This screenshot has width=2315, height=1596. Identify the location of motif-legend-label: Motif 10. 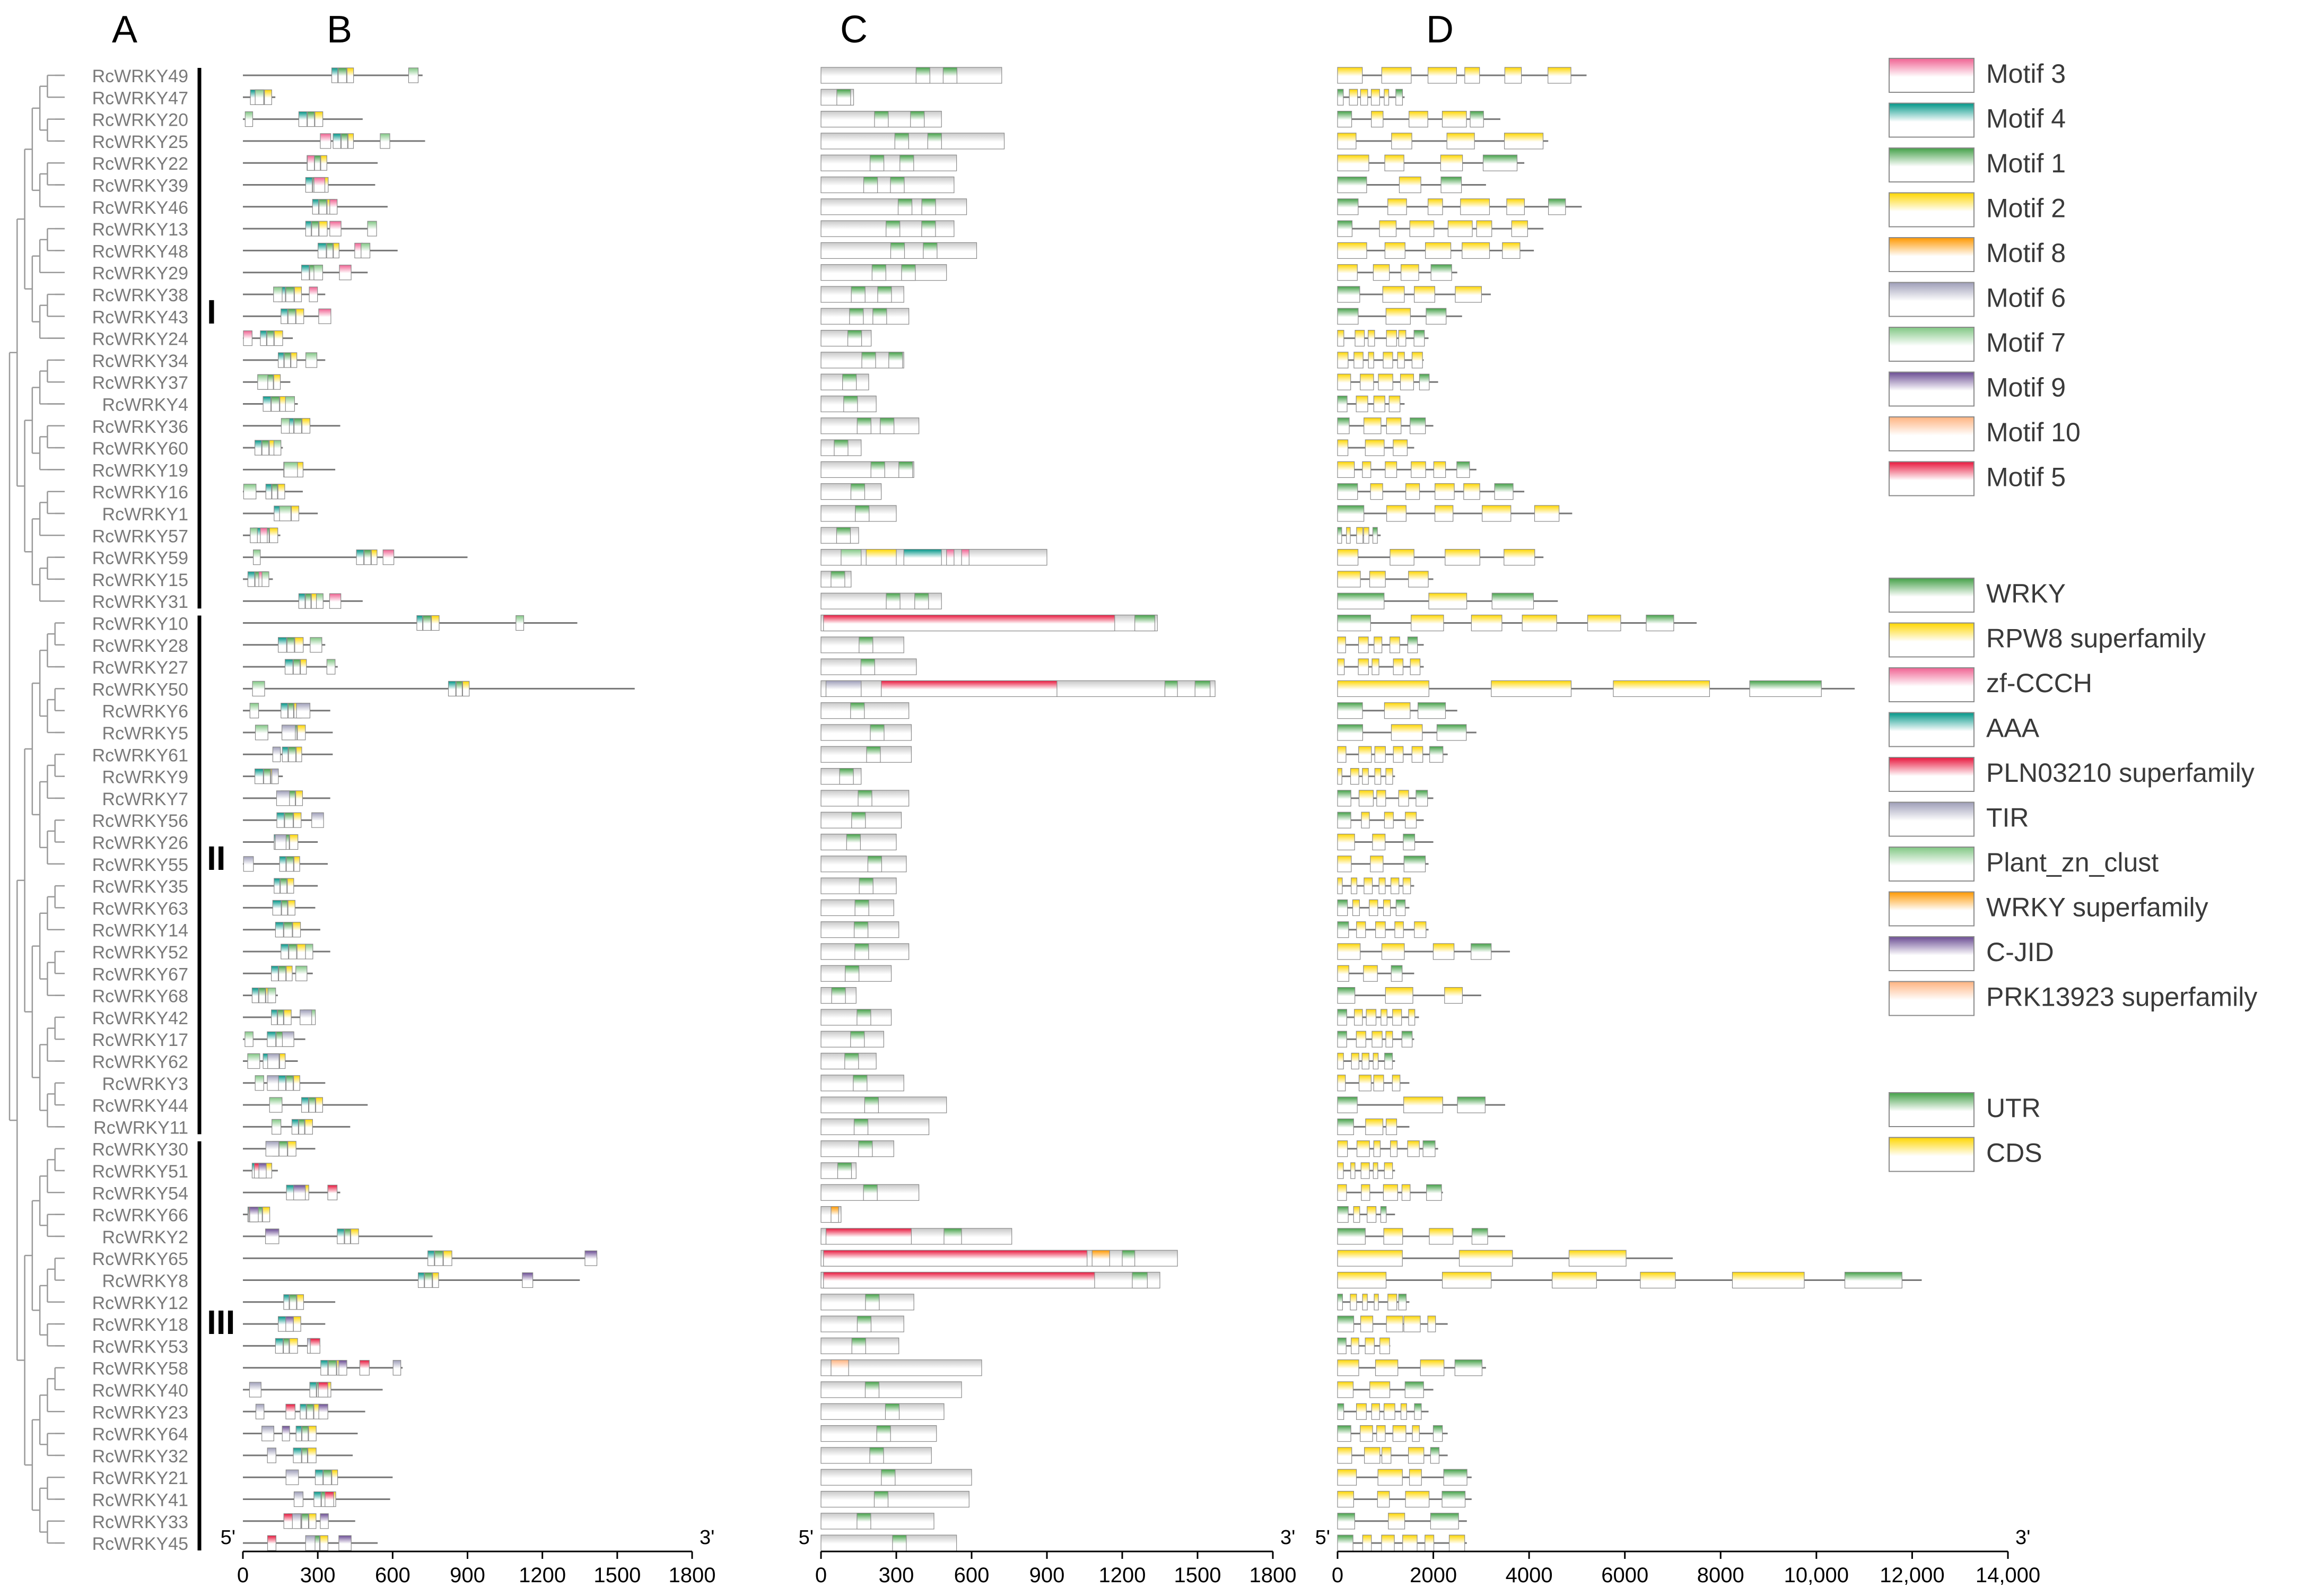
(2034, 432).